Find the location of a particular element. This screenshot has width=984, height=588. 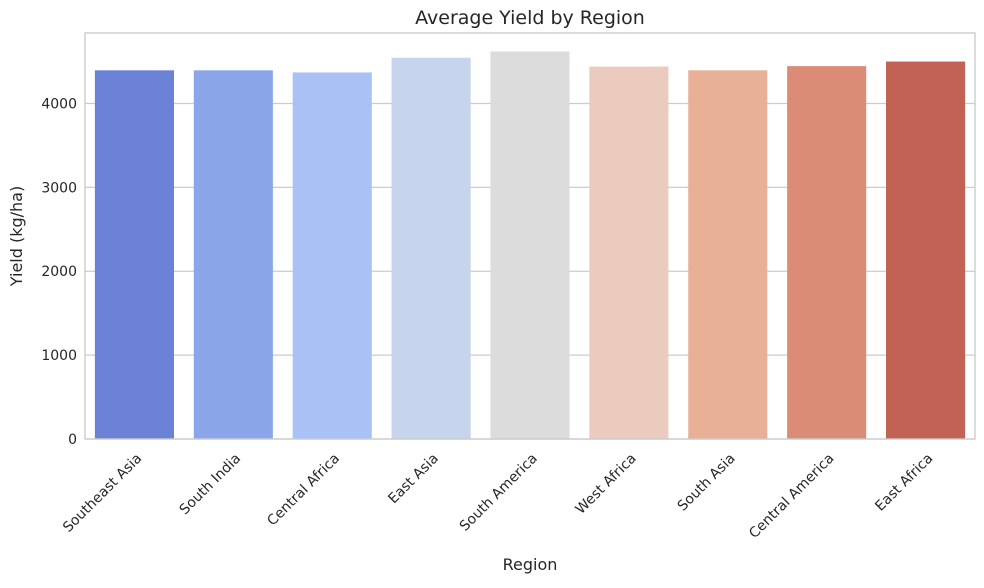

y-tick-labels: 0 1000 2000 3000 4000 is located at coordinates (59, 272).